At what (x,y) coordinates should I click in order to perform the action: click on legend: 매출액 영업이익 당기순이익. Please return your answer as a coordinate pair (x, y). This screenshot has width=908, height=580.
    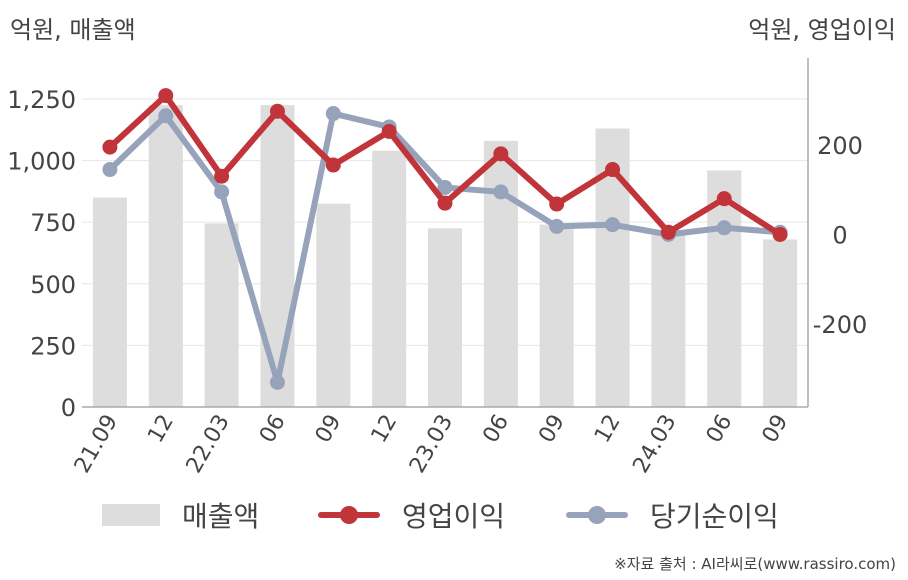
    Looking at the image, I should click on (454, 515).